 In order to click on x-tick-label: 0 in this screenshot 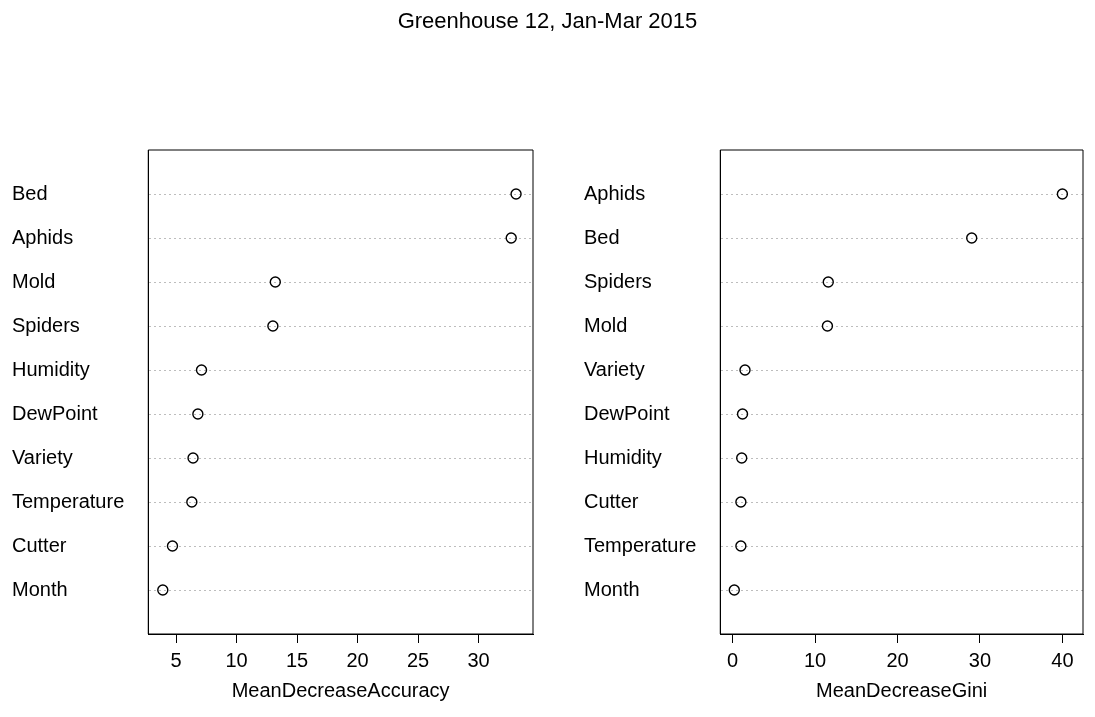, I will do `click(733, 659)`.